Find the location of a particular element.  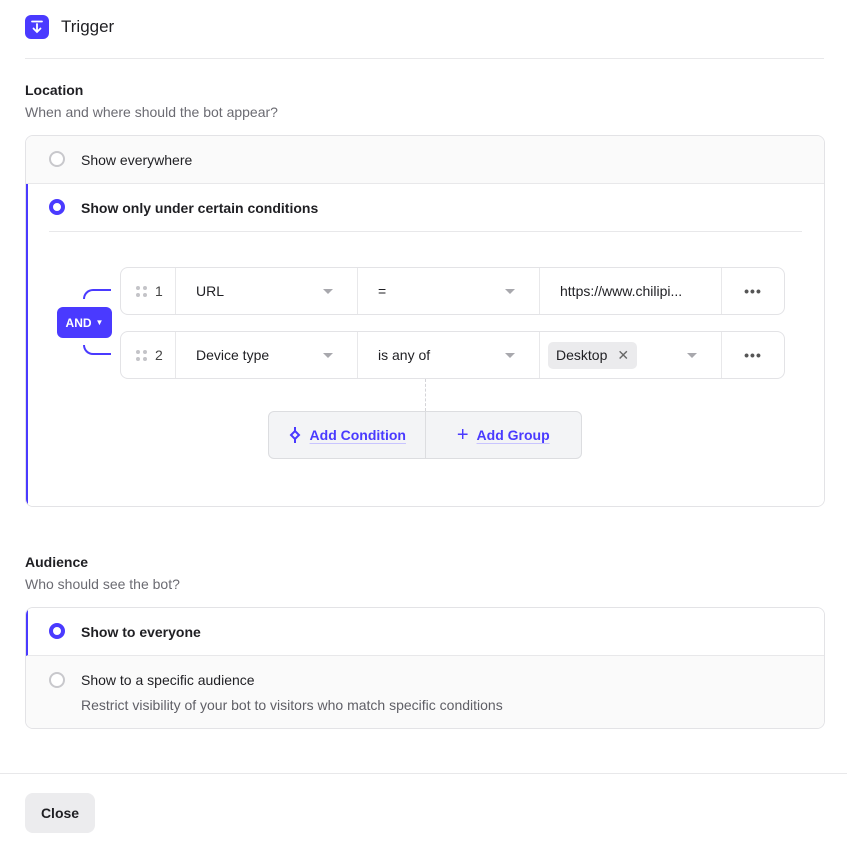

option-show-everyone: Show to everyone is located at coordinates (425, 632).